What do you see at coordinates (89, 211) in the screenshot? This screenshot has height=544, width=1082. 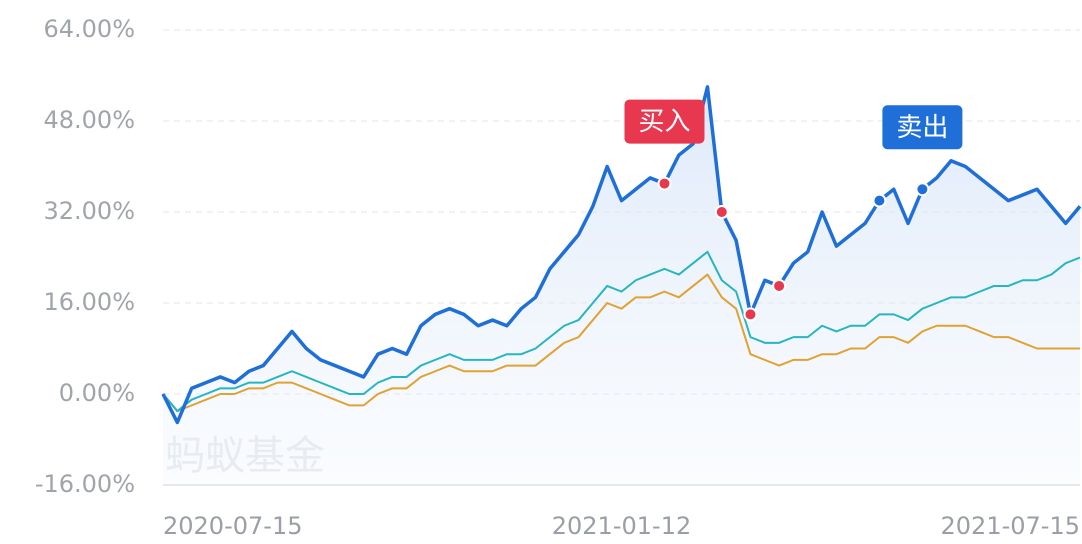 I see `y-tick-label: 32.00%` at bounding box center [89, 211].